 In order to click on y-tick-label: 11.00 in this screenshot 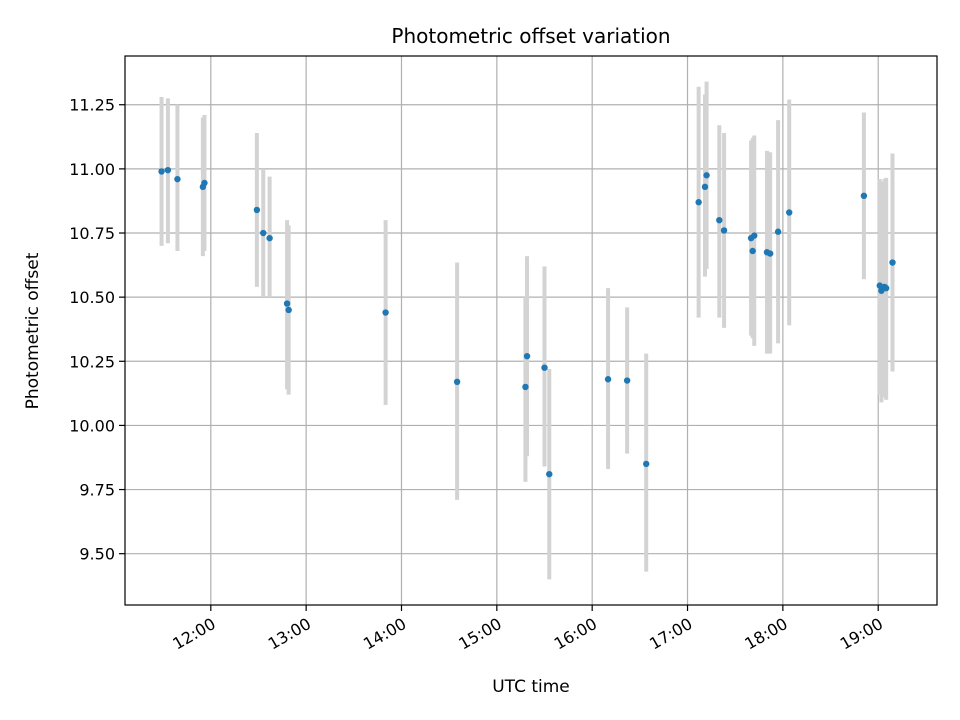, I will do `click(92, 169)`.